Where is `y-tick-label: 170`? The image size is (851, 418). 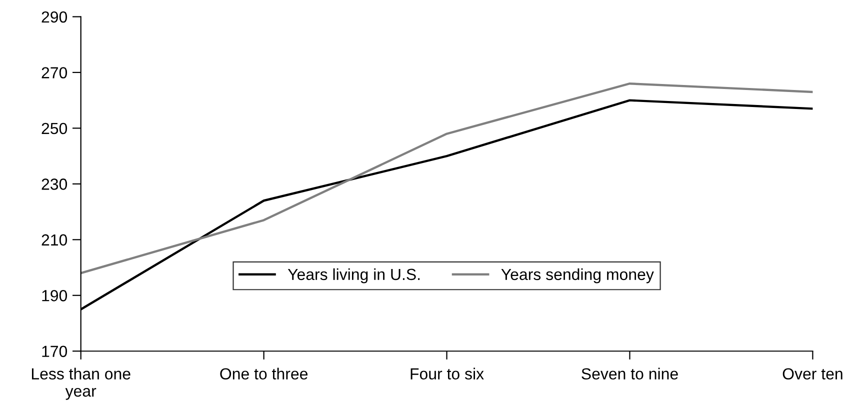 y-tick-label: 170 is located at coordinates (55, 352).